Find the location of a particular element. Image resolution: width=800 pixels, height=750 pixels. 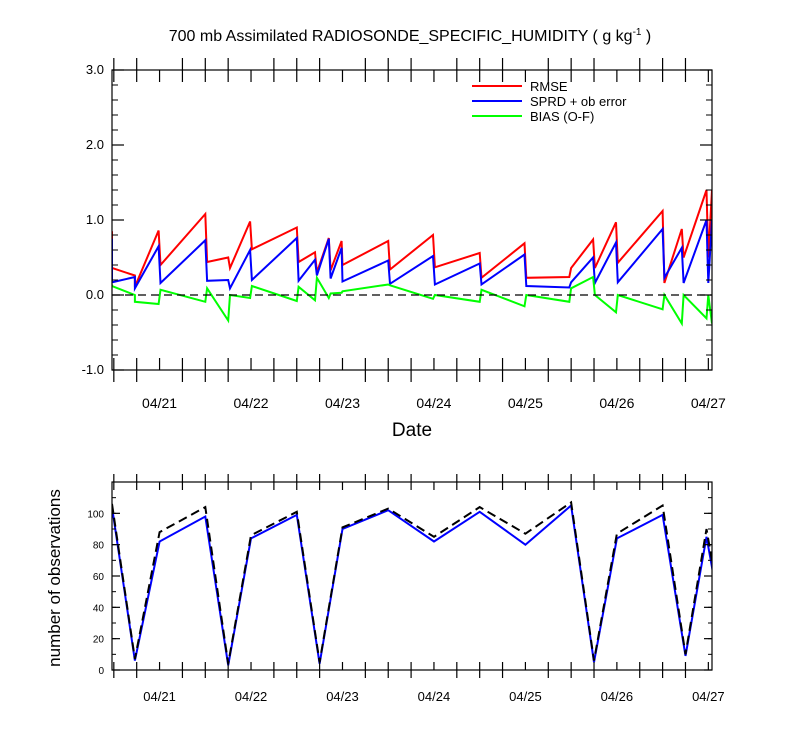

y-axis-label: number of observations is located at coordinates (54, 578).